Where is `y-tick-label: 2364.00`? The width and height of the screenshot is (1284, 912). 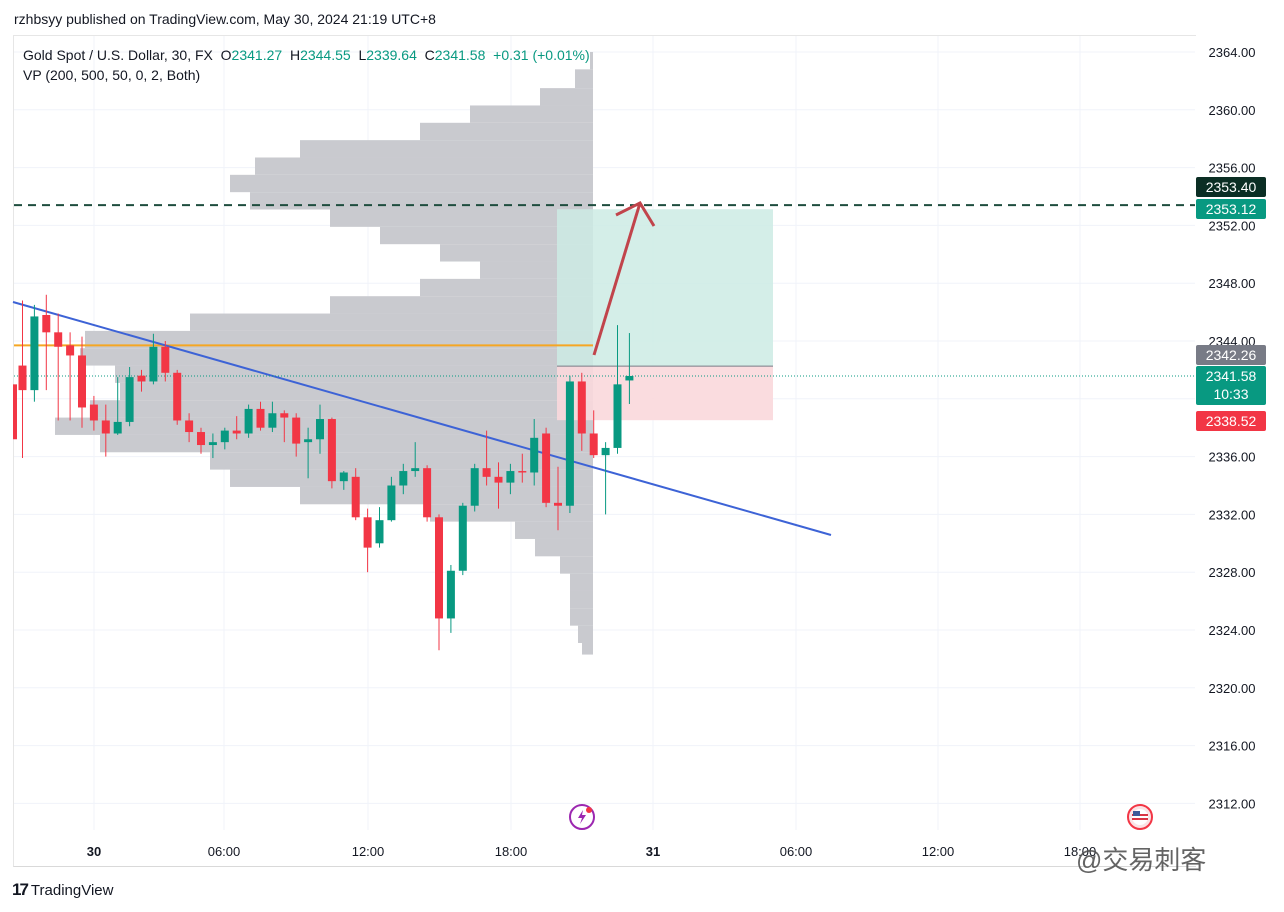
y-tick-label: 2364.00 is located at coordinates (1232, 52).